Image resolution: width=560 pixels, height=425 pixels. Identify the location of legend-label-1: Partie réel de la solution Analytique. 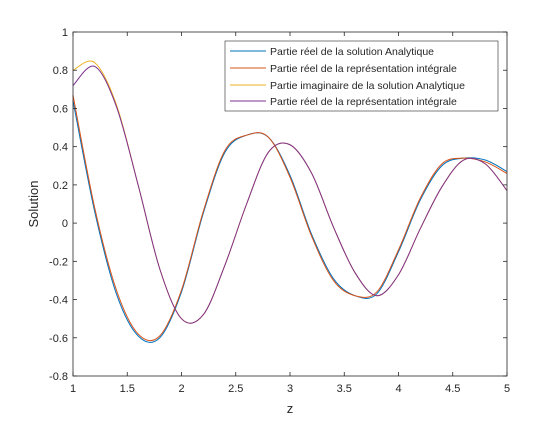
(352, 52).